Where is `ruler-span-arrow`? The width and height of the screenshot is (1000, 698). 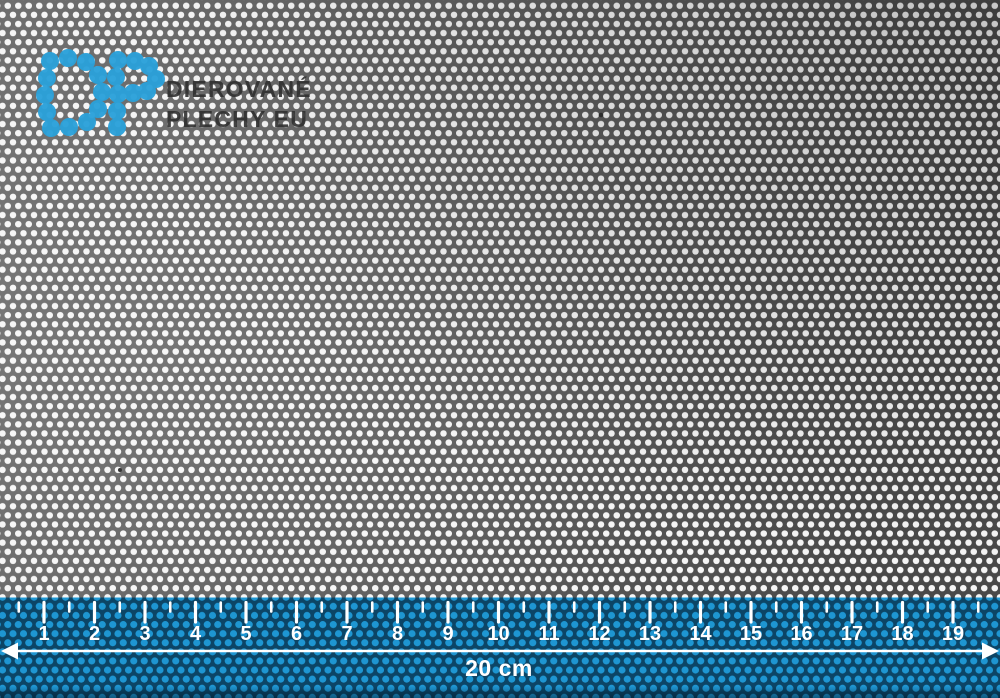 ruler-span-arrow is located at coordinates (500, 651).